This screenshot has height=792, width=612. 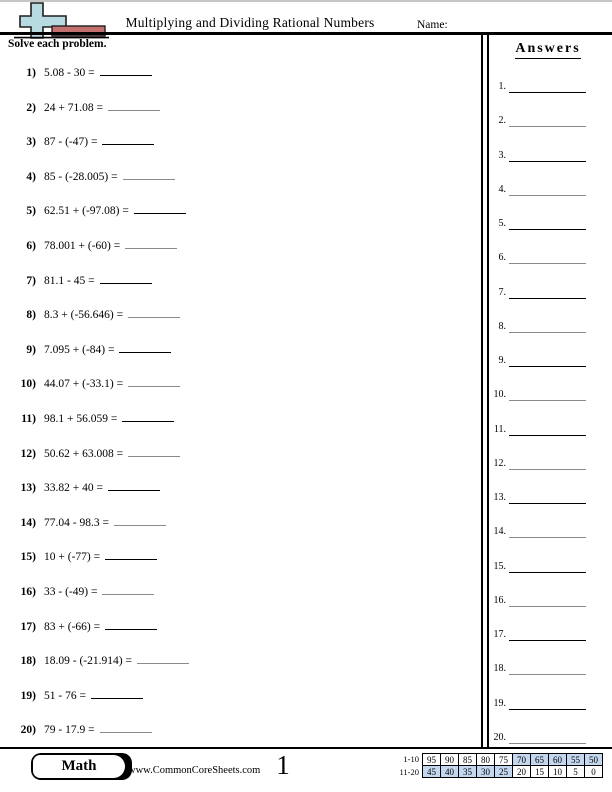 I want to click on header-rule, so click(x=306, y=33).